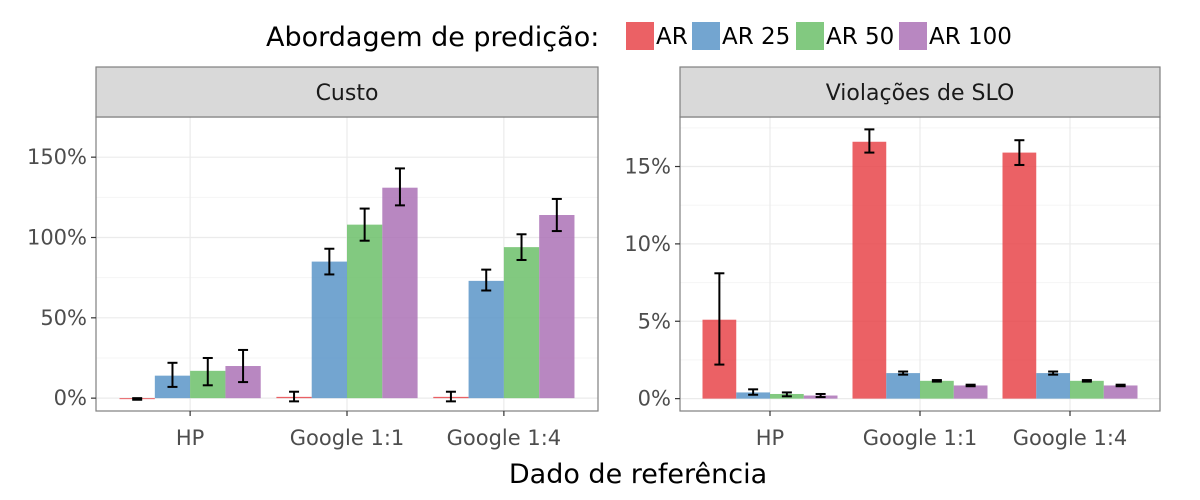  Describe the element at coordinates (647, 244) in the screenshot. I see `y-tick-label: 10%` at that location.